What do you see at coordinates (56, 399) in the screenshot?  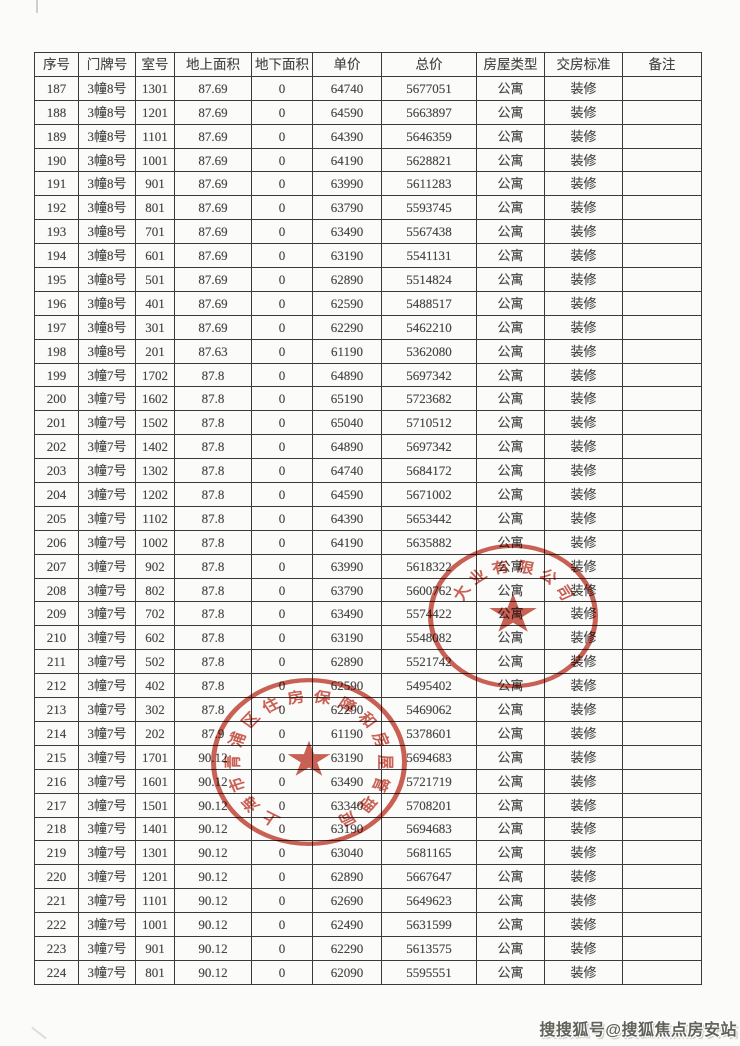 I see `cell-index: 200` at bounding box center [56, 399].